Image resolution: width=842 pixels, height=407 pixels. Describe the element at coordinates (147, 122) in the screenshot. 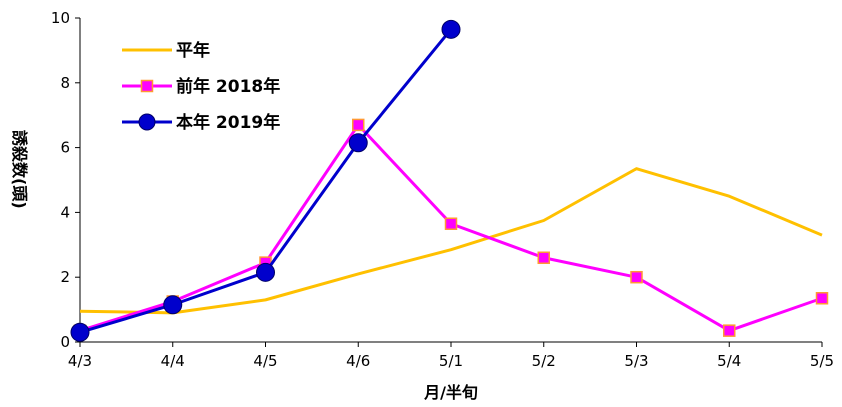

I see `legend-marker-circle` at that location.